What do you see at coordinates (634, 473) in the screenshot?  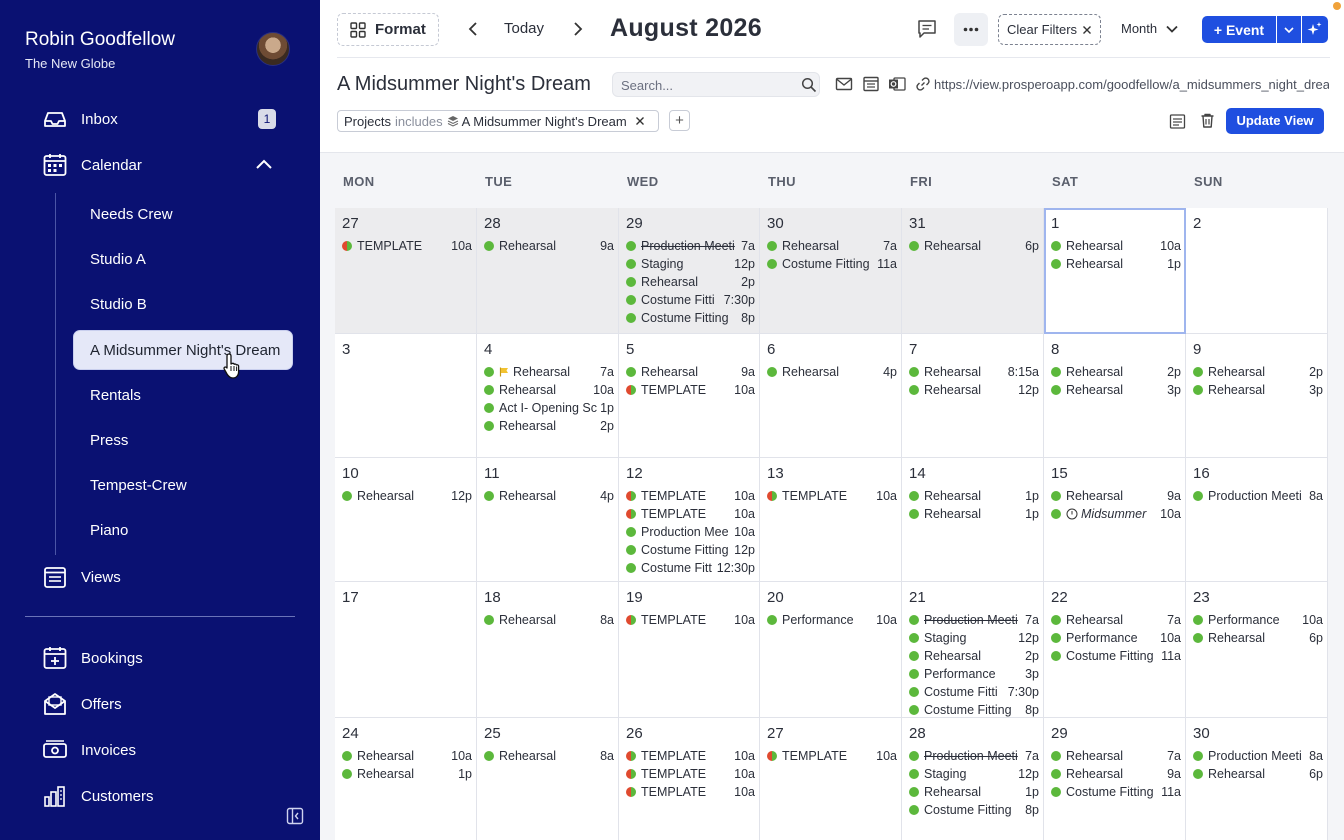 I see `day-number: 12` at bounding box center [634, 473].